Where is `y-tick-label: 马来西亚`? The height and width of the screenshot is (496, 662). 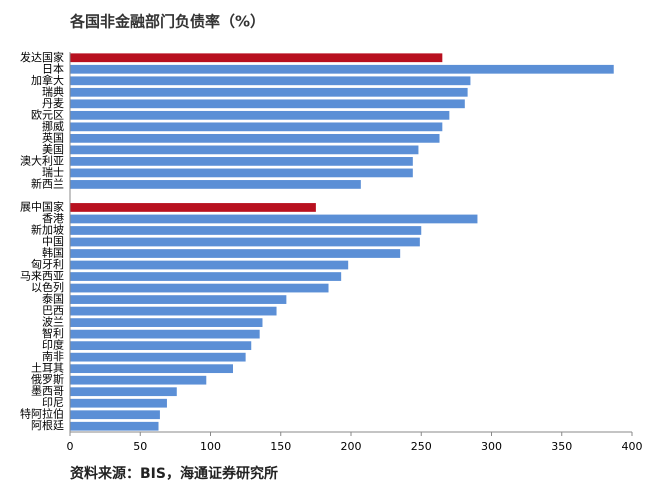
y-tick-label: 马来西亚 is located at coordinates (42, 276).